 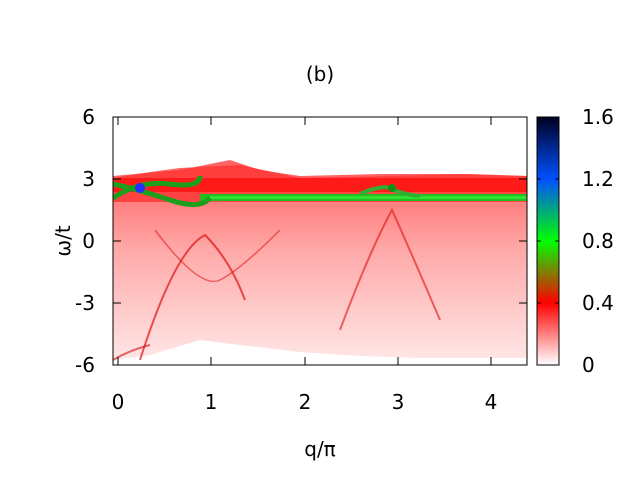 What do you see at coordinates (598, 303) in the screenshot?
I see `colorbar-tick-label: 0.4` at bounding box center [598, 303].